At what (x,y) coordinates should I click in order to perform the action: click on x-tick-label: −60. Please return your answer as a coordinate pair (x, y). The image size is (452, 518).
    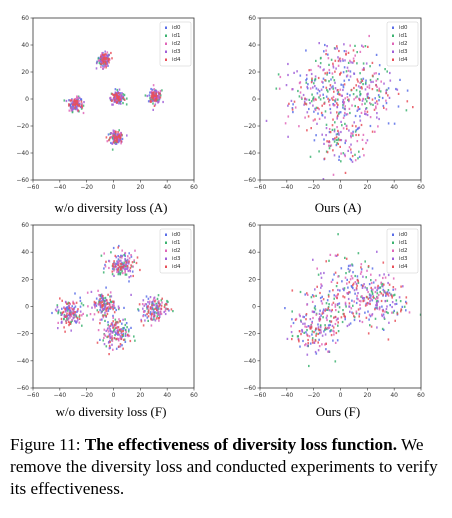
    Looking at the image, I should click on (33, 187).